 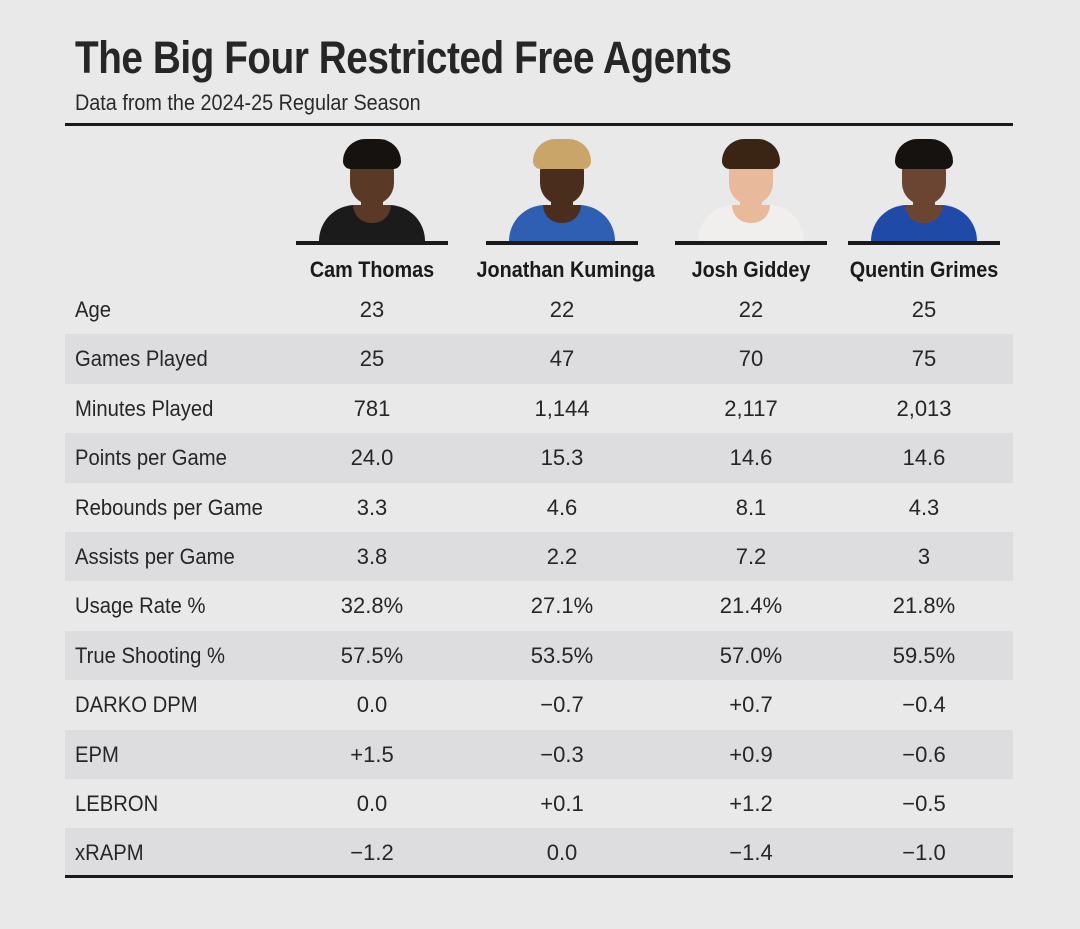 What do you see at coordinates (562, 188) in the screenshot?
I see `jonathan-kuminga-headshot` at bounding box center [562, 188].